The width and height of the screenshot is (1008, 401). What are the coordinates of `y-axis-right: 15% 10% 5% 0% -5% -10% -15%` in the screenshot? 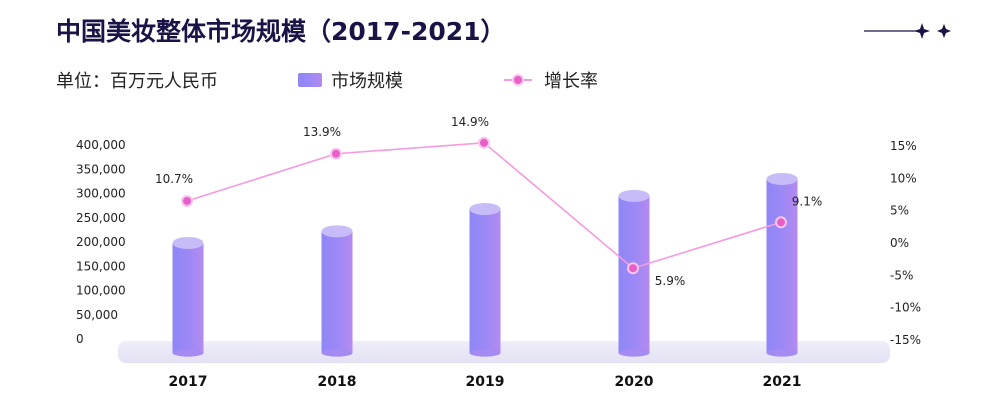 It's located at (905, 243).